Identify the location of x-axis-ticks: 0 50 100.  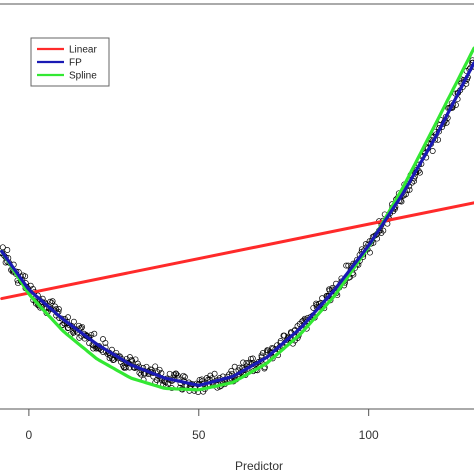
(202, 425).